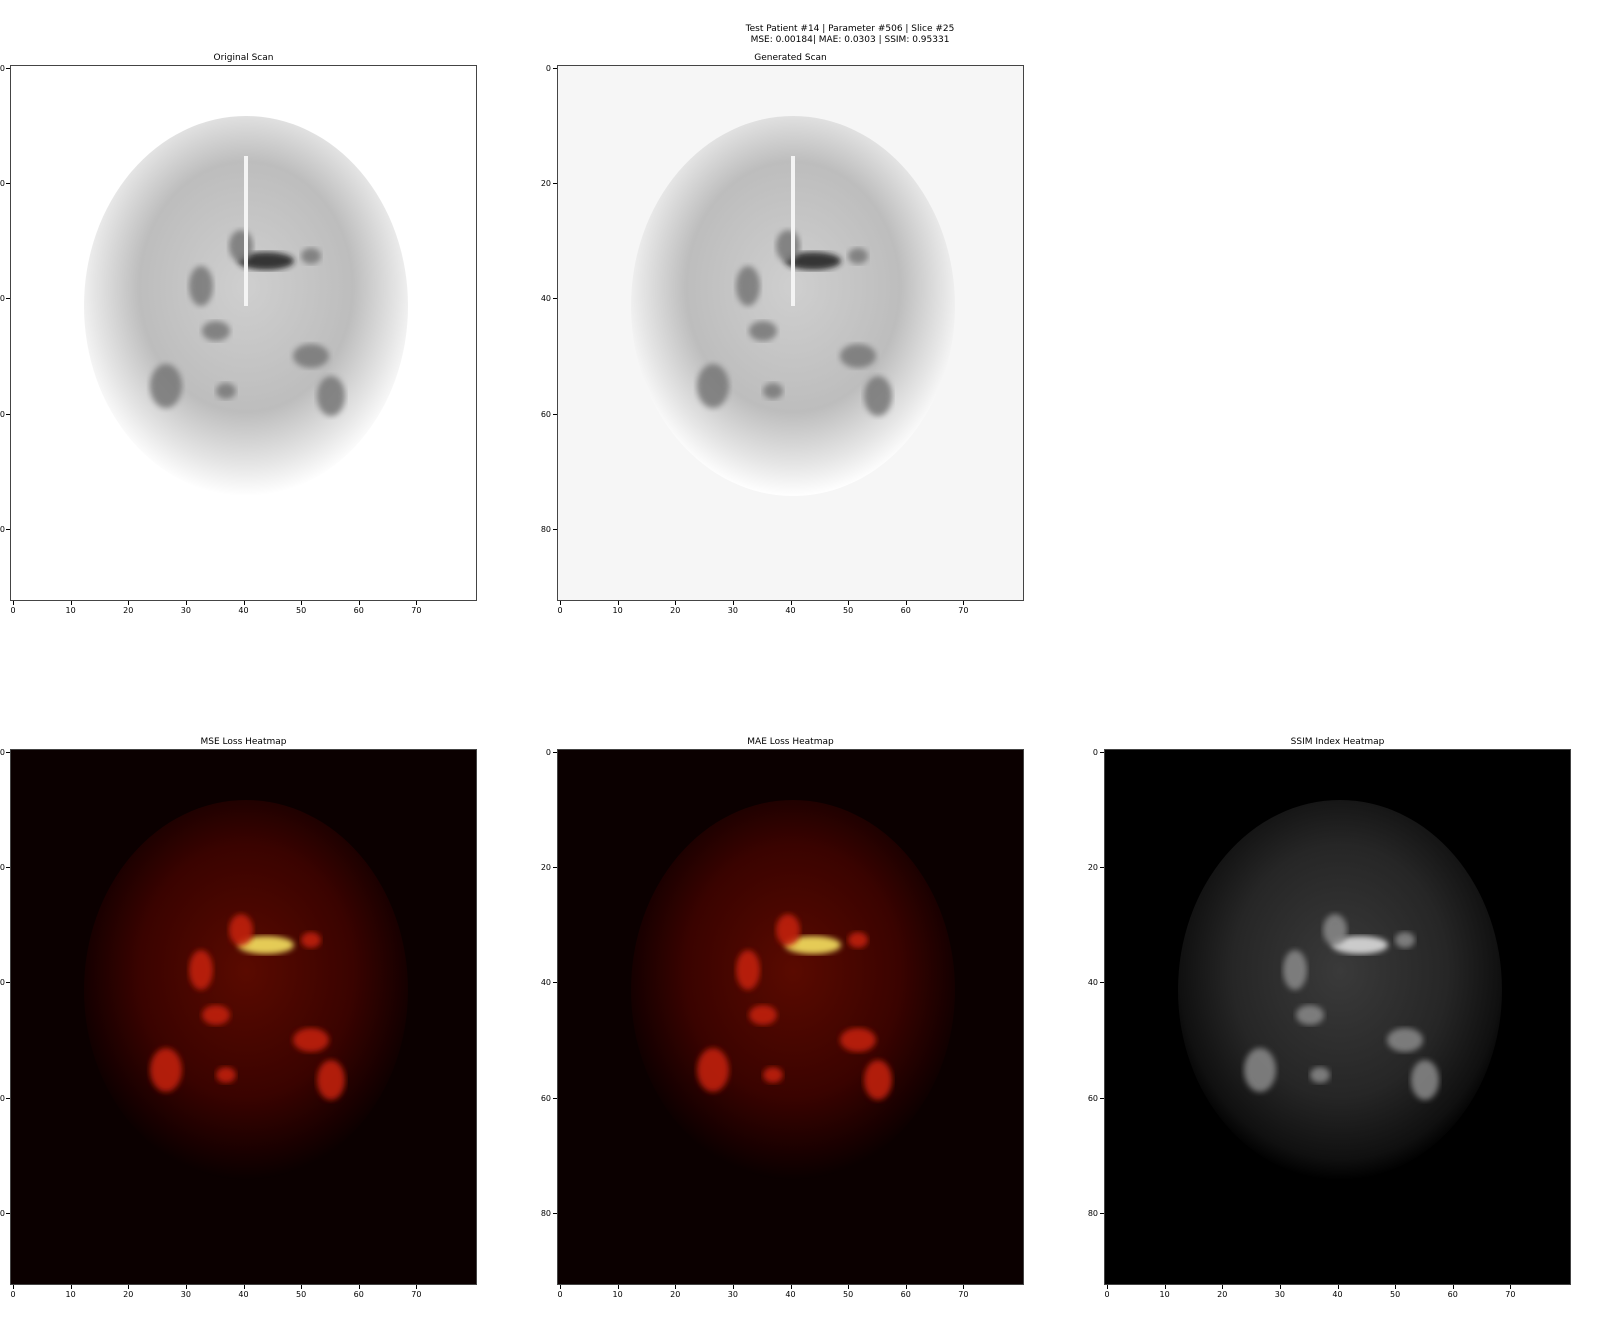 Image resolution: width=1600 pixels, height=1333 pixels. What do you see at coordinates (13, 1294) in the screenshot?
I see `x-tick-label: 0` at bounding box center [13, 1294].